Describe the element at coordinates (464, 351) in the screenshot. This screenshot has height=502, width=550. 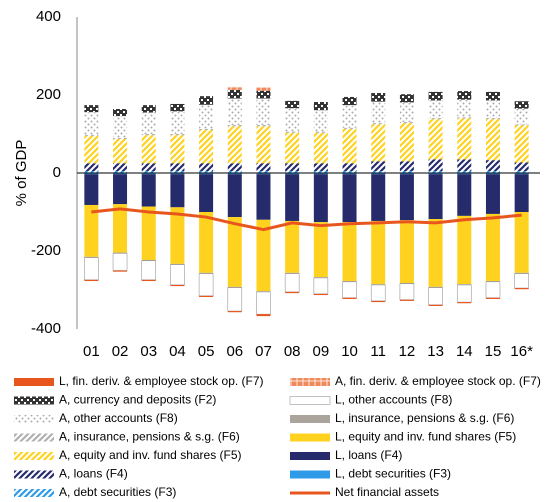
I see `x-tick-label: 14` at that location.